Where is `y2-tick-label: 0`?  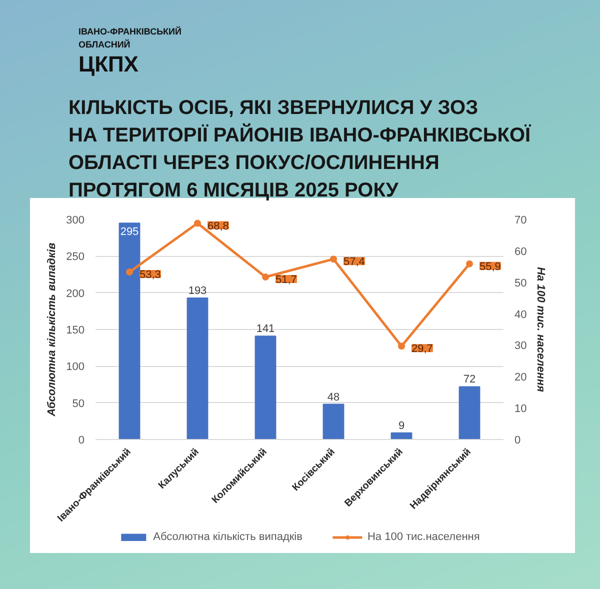
y2-tick-label: 0 is located at coordinates (517, 440).